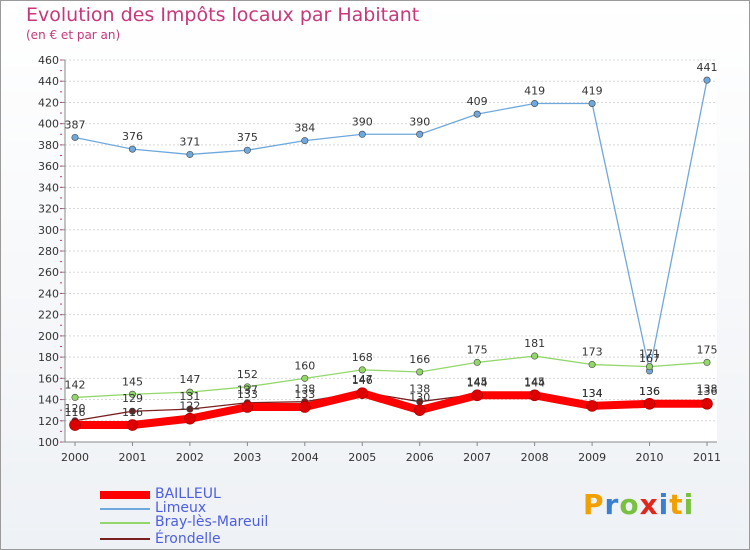 The width and height of the screenshot is (750, 550). What do you see at coordinates (48, 230) in the screenshot?
I see `y-tick-label: 300` at bounding box center [48, 230].